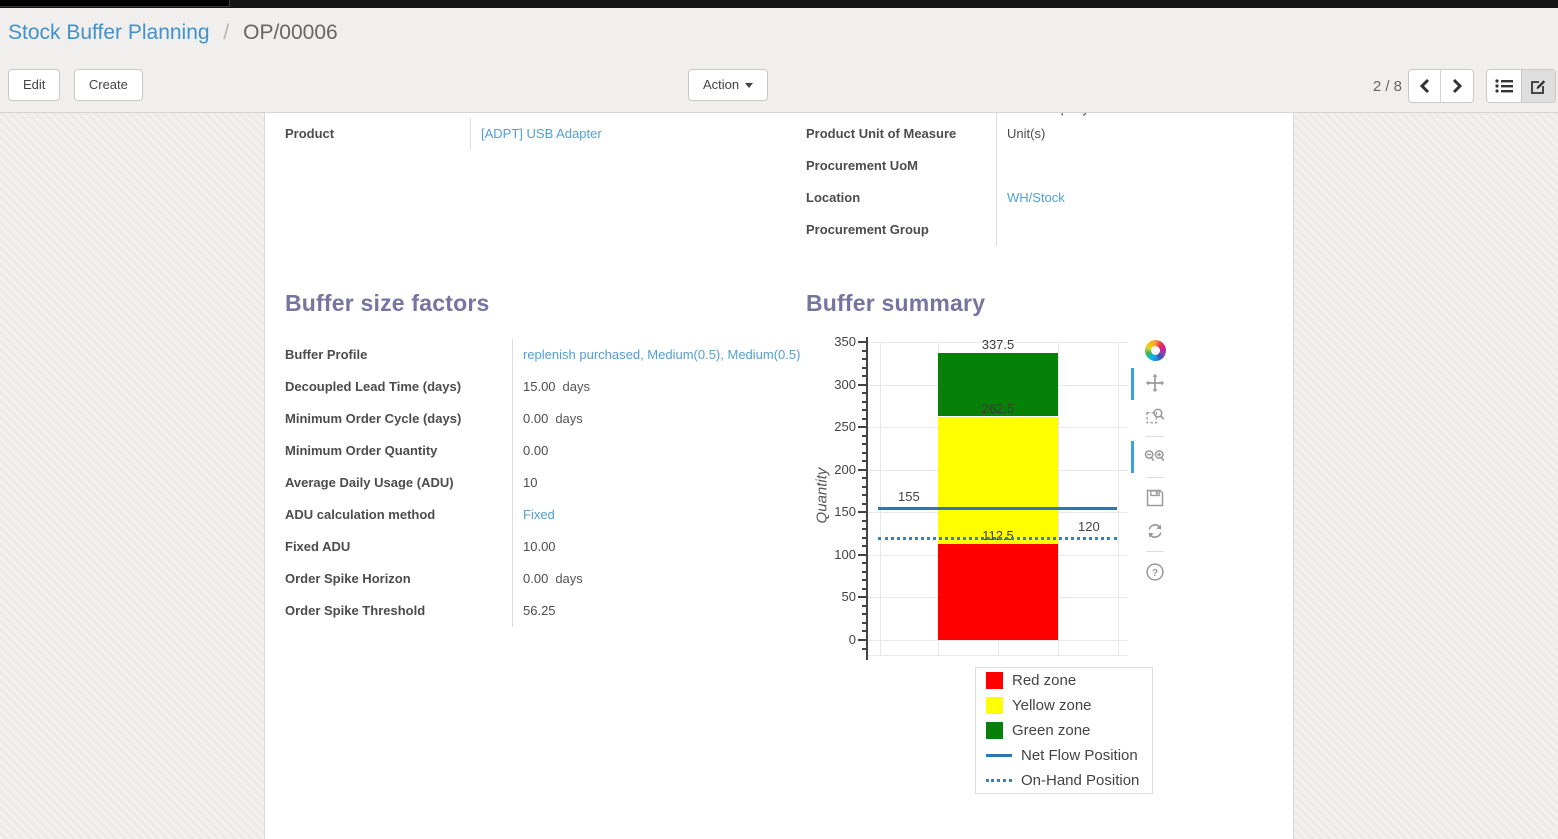 This screenshot has width=1558, height=839. Describe the element at coordinates (1134, 134) in the screenshot. I see `field-value: Unit(s)` at that location.